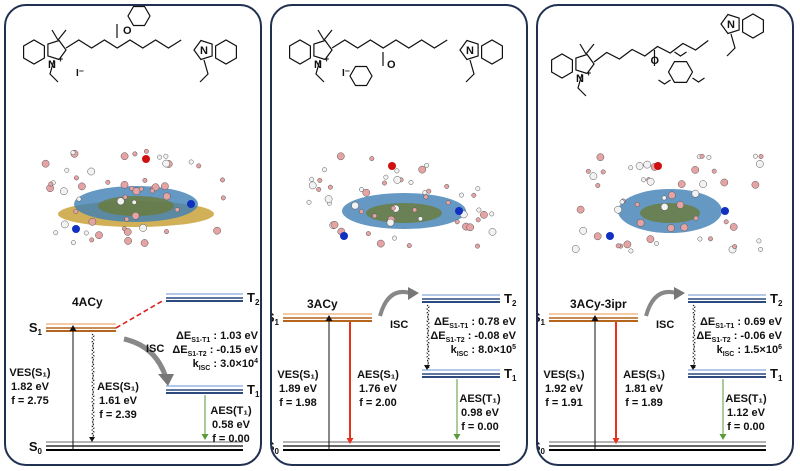  What do you see at coordinates (458, 326) in the screenshot?
I see `de-s1t1-subscript: S1-T1` at bounding box center [458, 326].